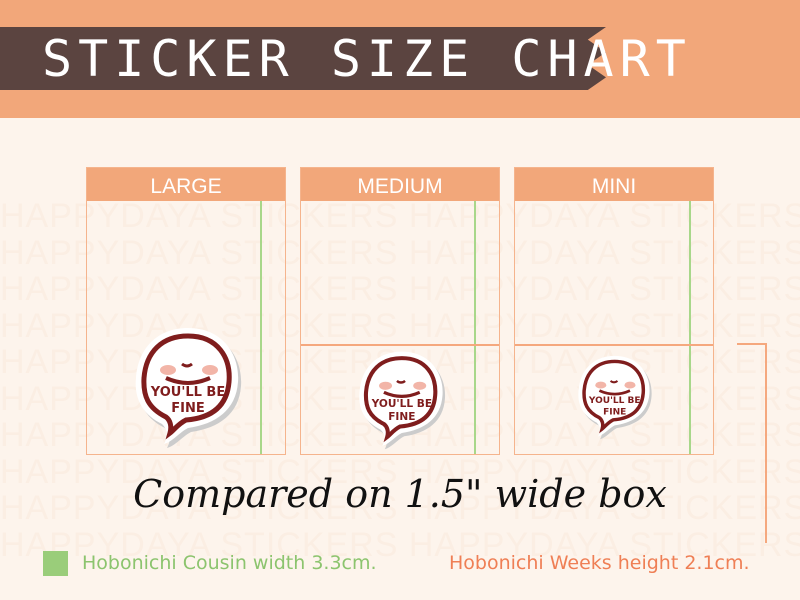 The height and width of the screenshot is (600, 800). I want to click on comparison-caption: Compared on 1.5" wide box, so click(400, 494).